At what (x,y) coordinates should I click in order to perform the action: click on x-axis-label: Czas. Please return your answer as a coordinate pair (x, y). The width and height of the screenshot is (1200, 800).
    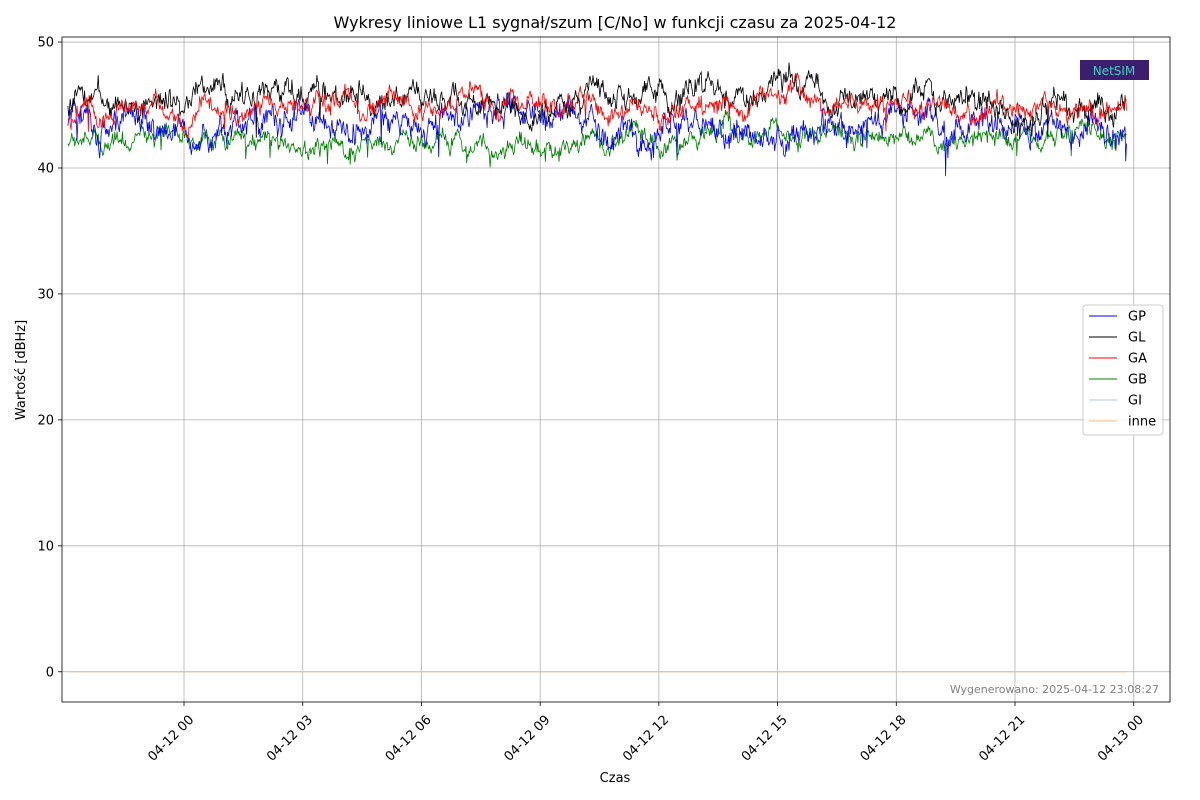
    Looking at the image, I should click on (615, 778).